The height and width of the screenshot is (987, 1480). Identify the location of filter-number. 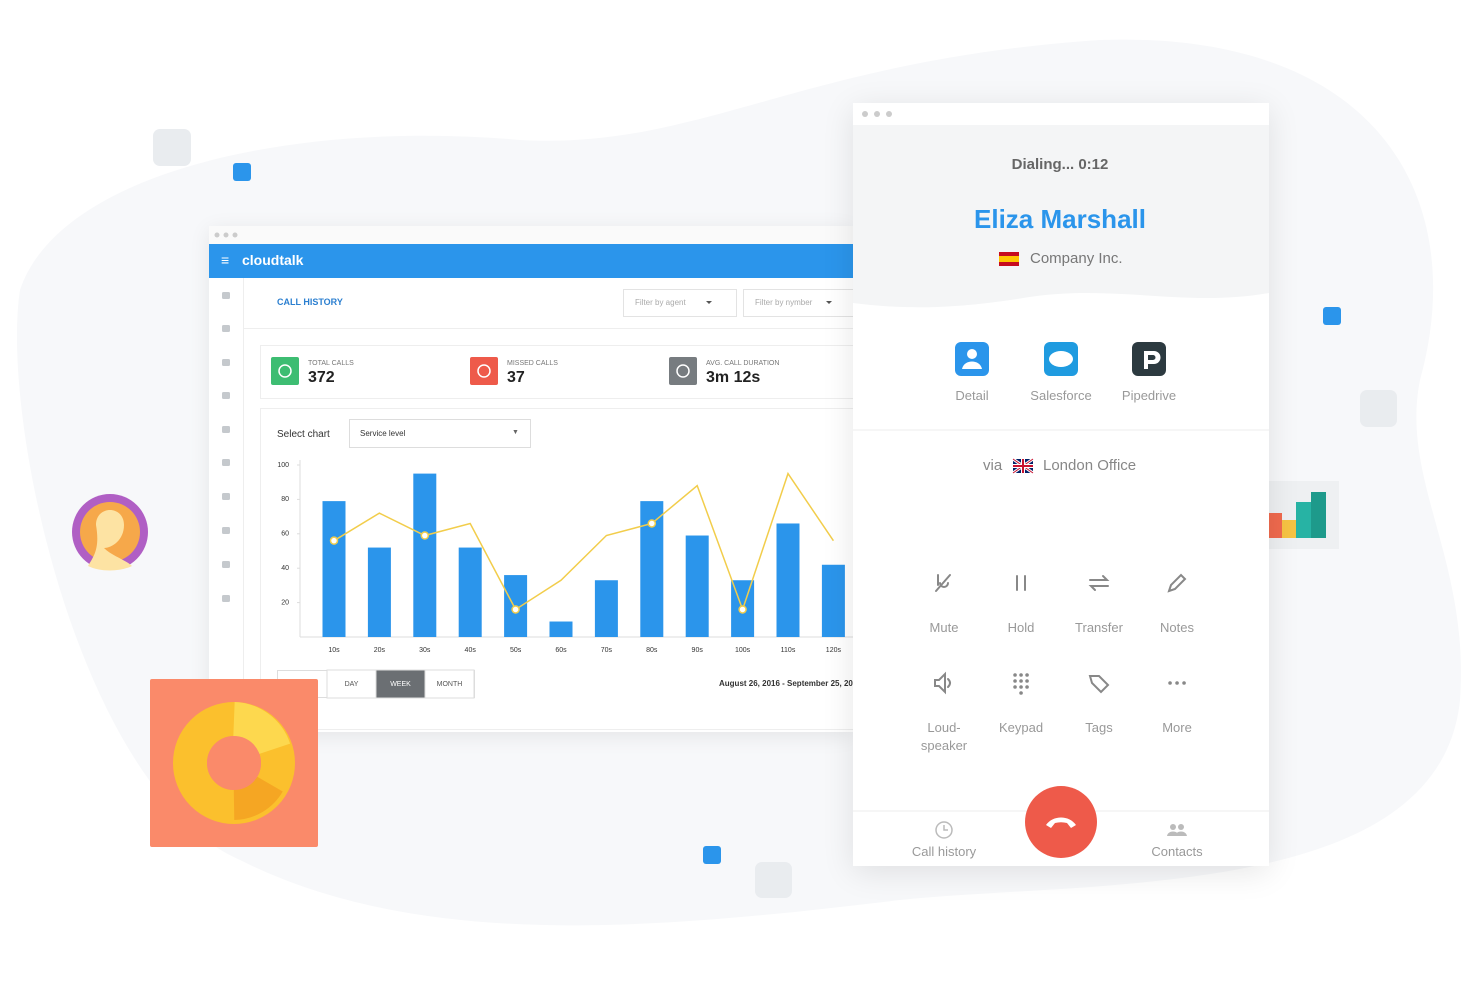
(798, 303).